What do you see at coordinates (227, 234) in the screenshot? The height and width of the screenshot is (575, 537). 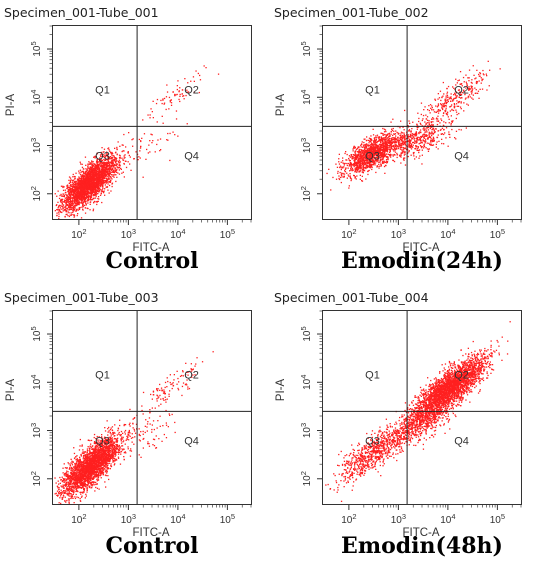 I see `x-tick-label: 105` at bounding box center [227, 234].